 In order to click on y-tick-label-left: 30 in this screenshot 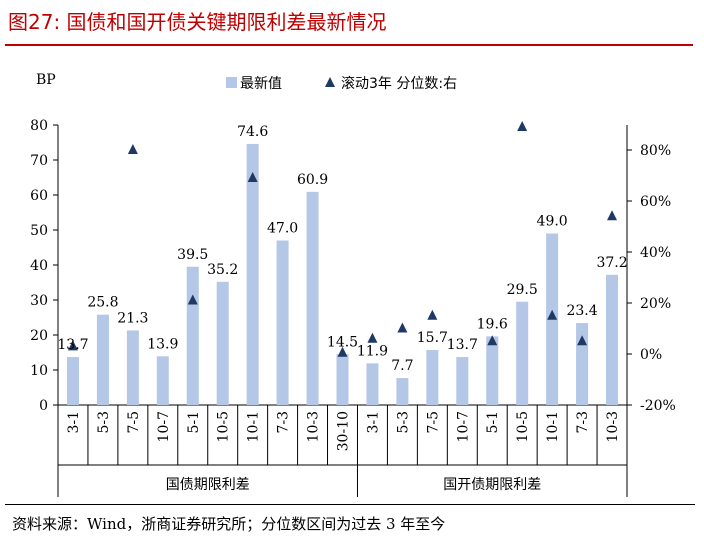, I will do `click(39, 301)`.